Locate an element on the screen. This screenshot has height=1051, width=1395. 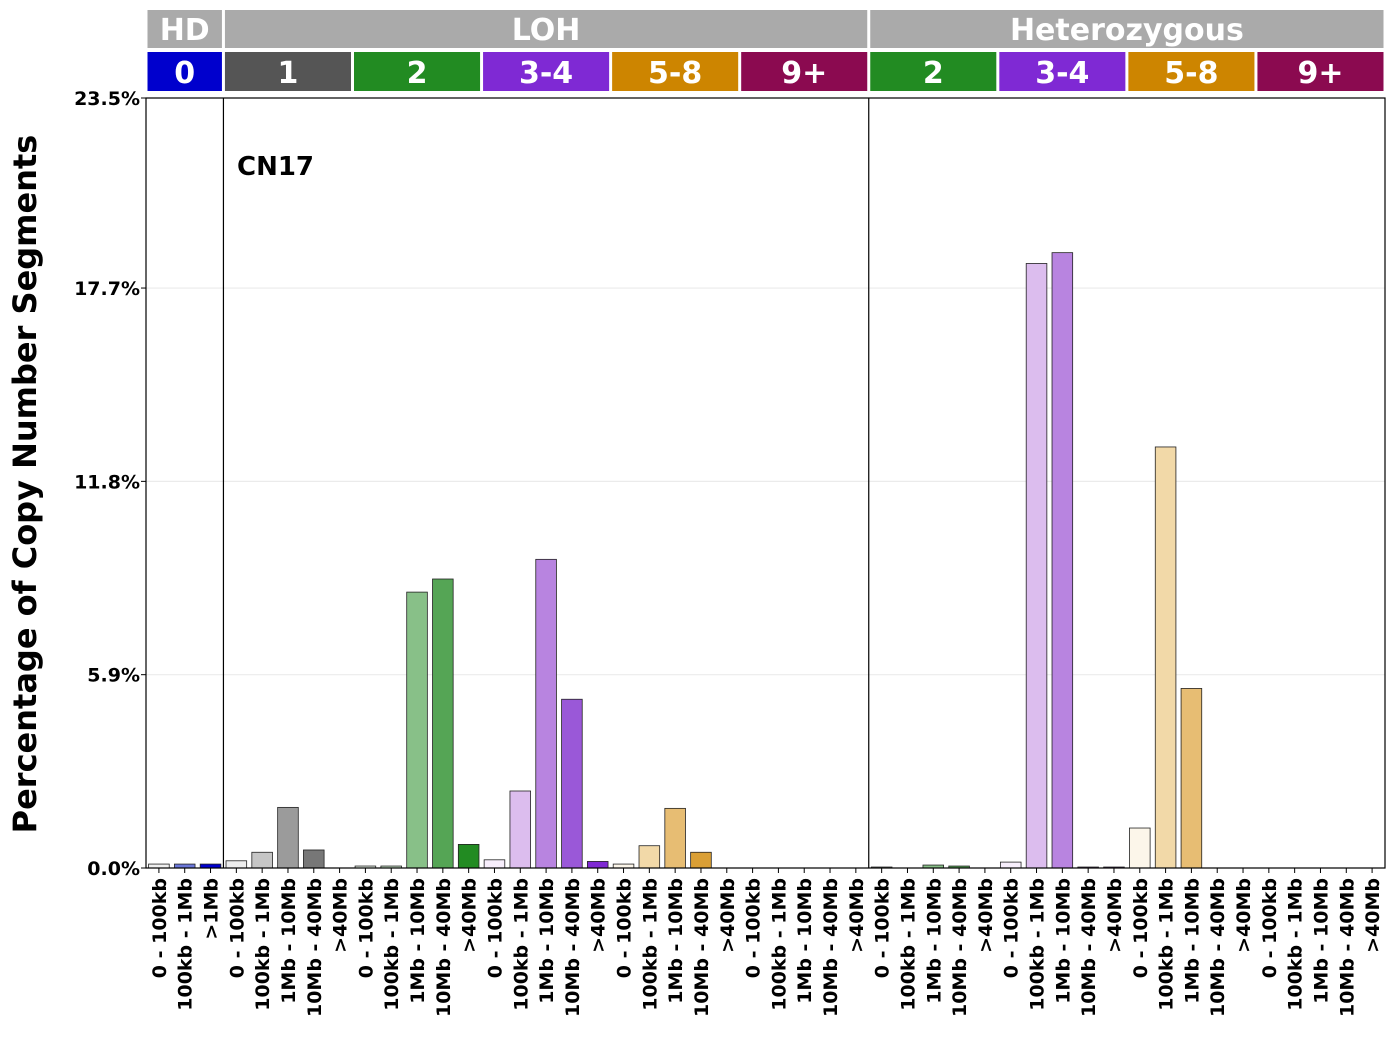
group-strip-label: Heterozygous is located at coordinates (1127, 30).